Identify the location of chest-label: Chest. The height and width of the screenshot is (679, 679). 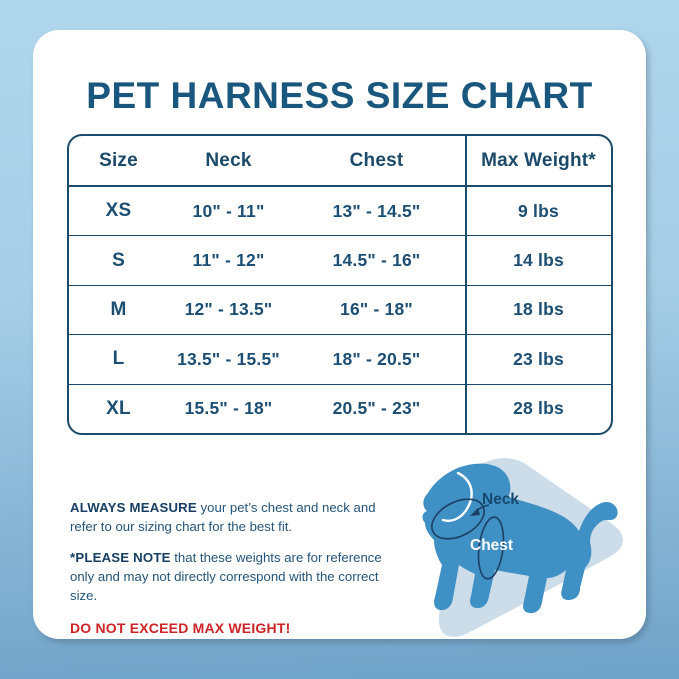
(491, 545).